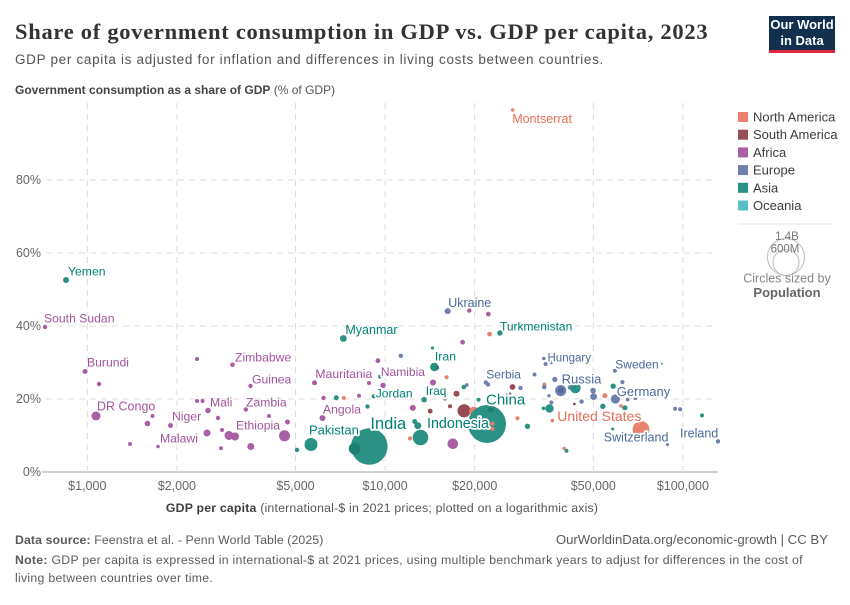  What do you see at coordinates (536, 327) in the screenshot?
I see `svg-text: Turkmenistan` at bounding box center [536, 327].